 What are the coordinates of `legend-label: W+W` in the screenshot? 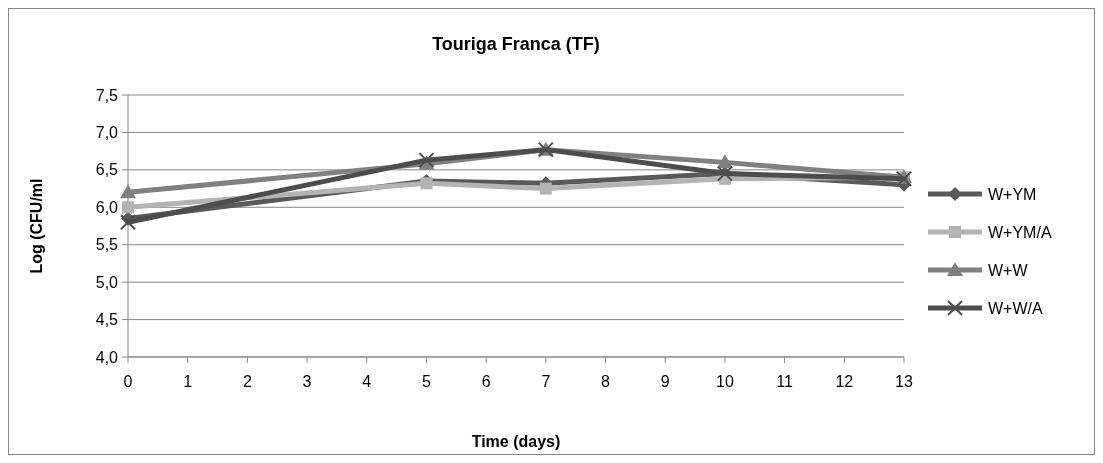 It's located at (1008, 270).